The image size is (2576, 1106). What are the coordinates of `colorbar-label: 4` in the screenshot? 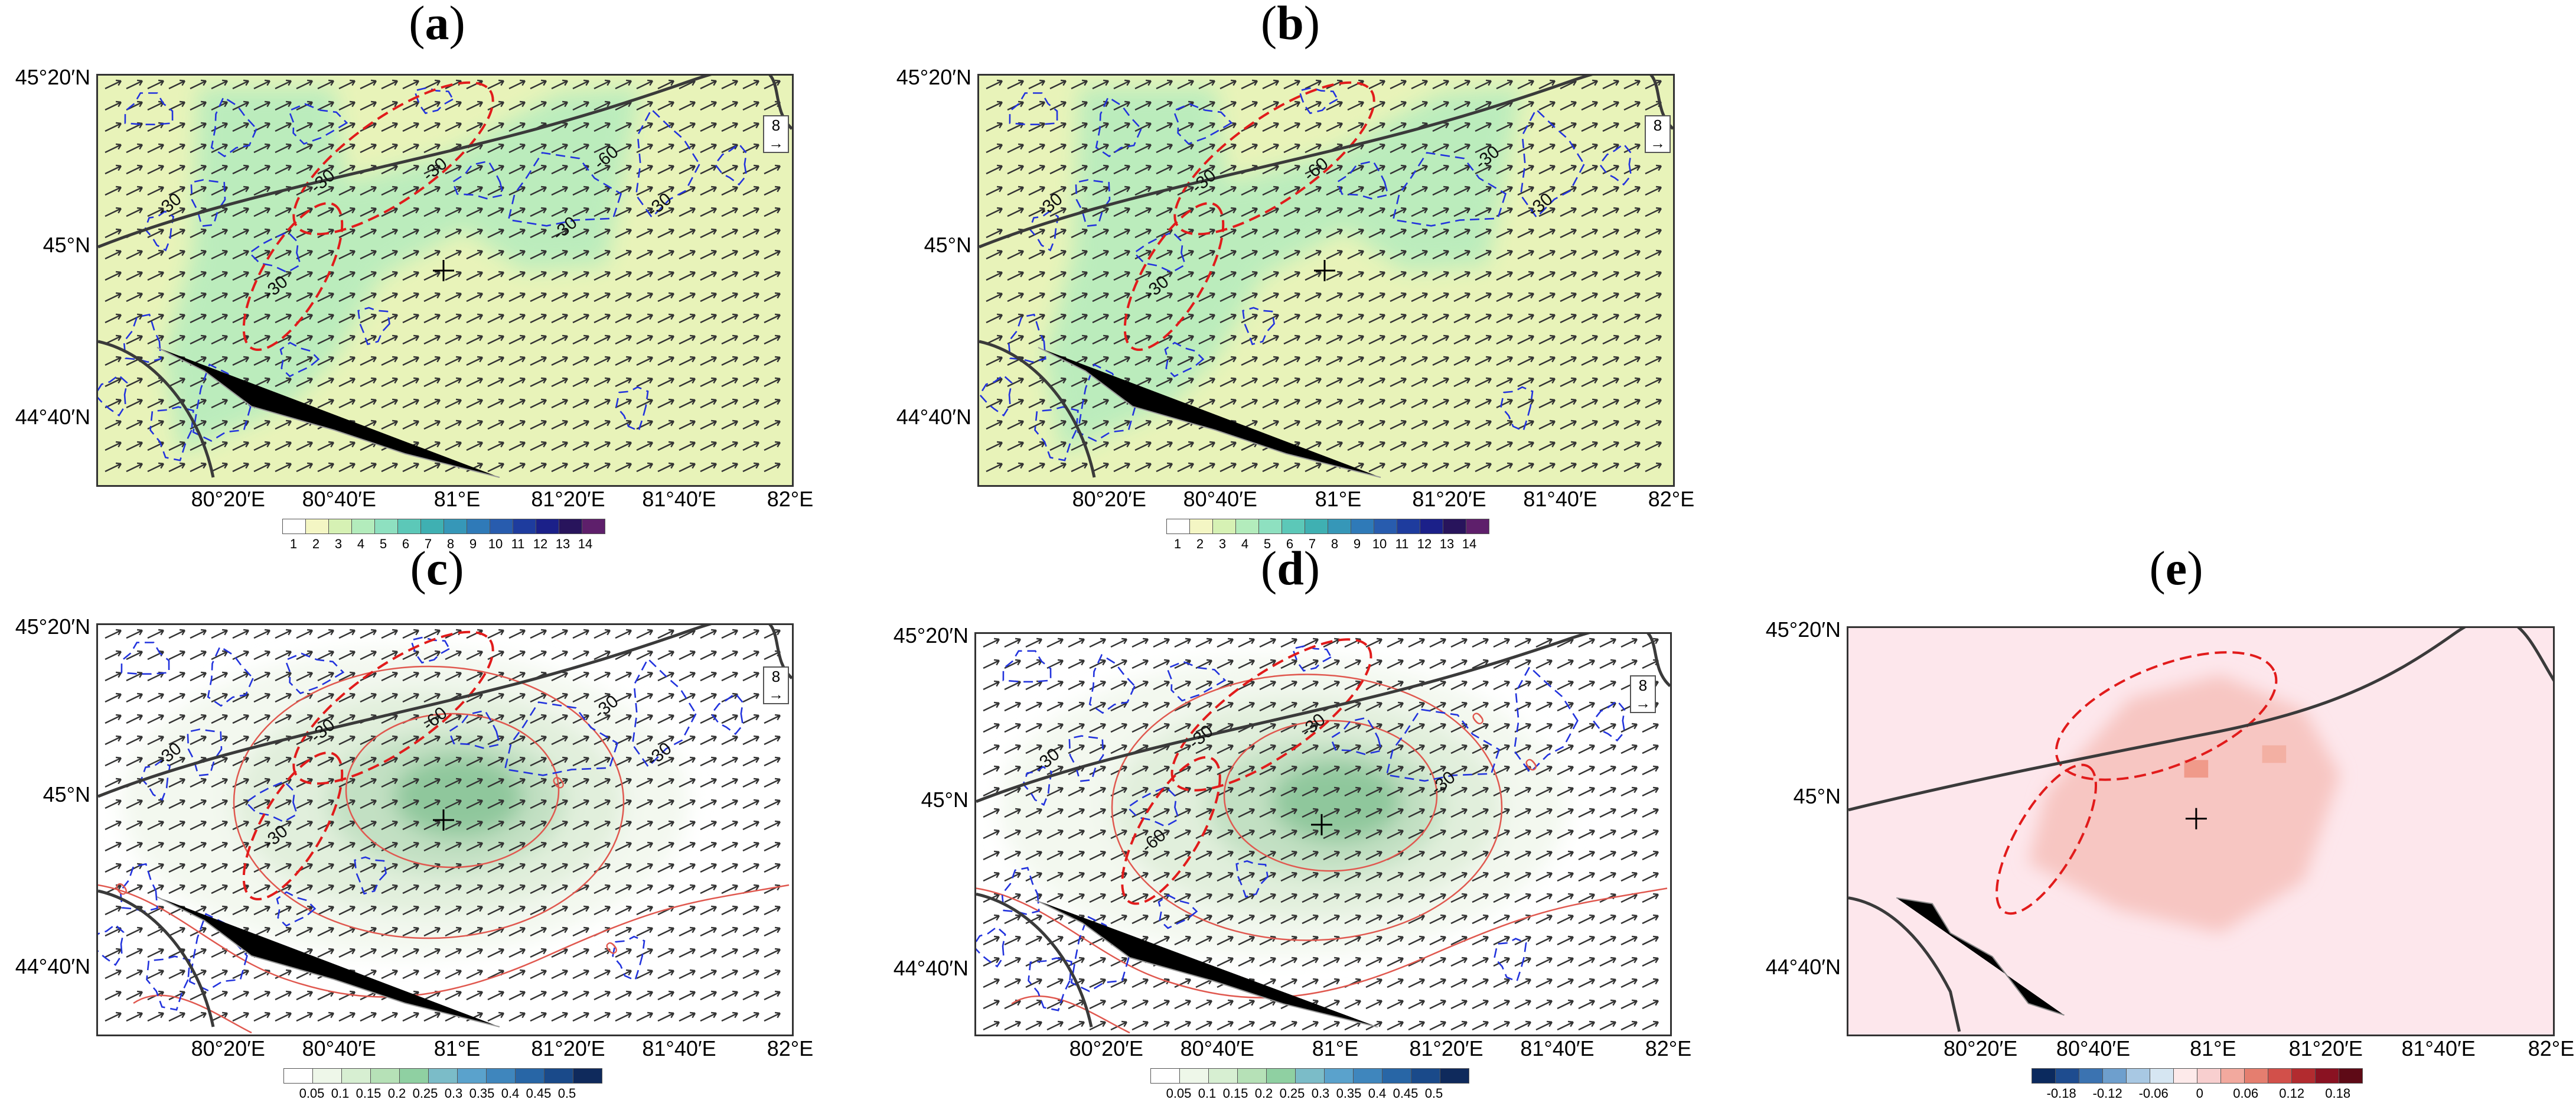 It's located at (1245, 543).